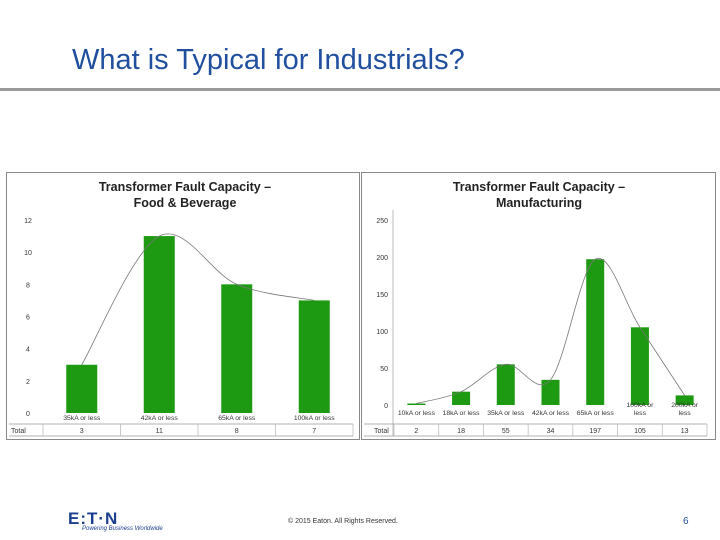 The image size is (720, 540). What do you see at coordinates (641, 405) in the screenshot?
I see `x-category-label: 100kA or` at bounding box center [641, 405].